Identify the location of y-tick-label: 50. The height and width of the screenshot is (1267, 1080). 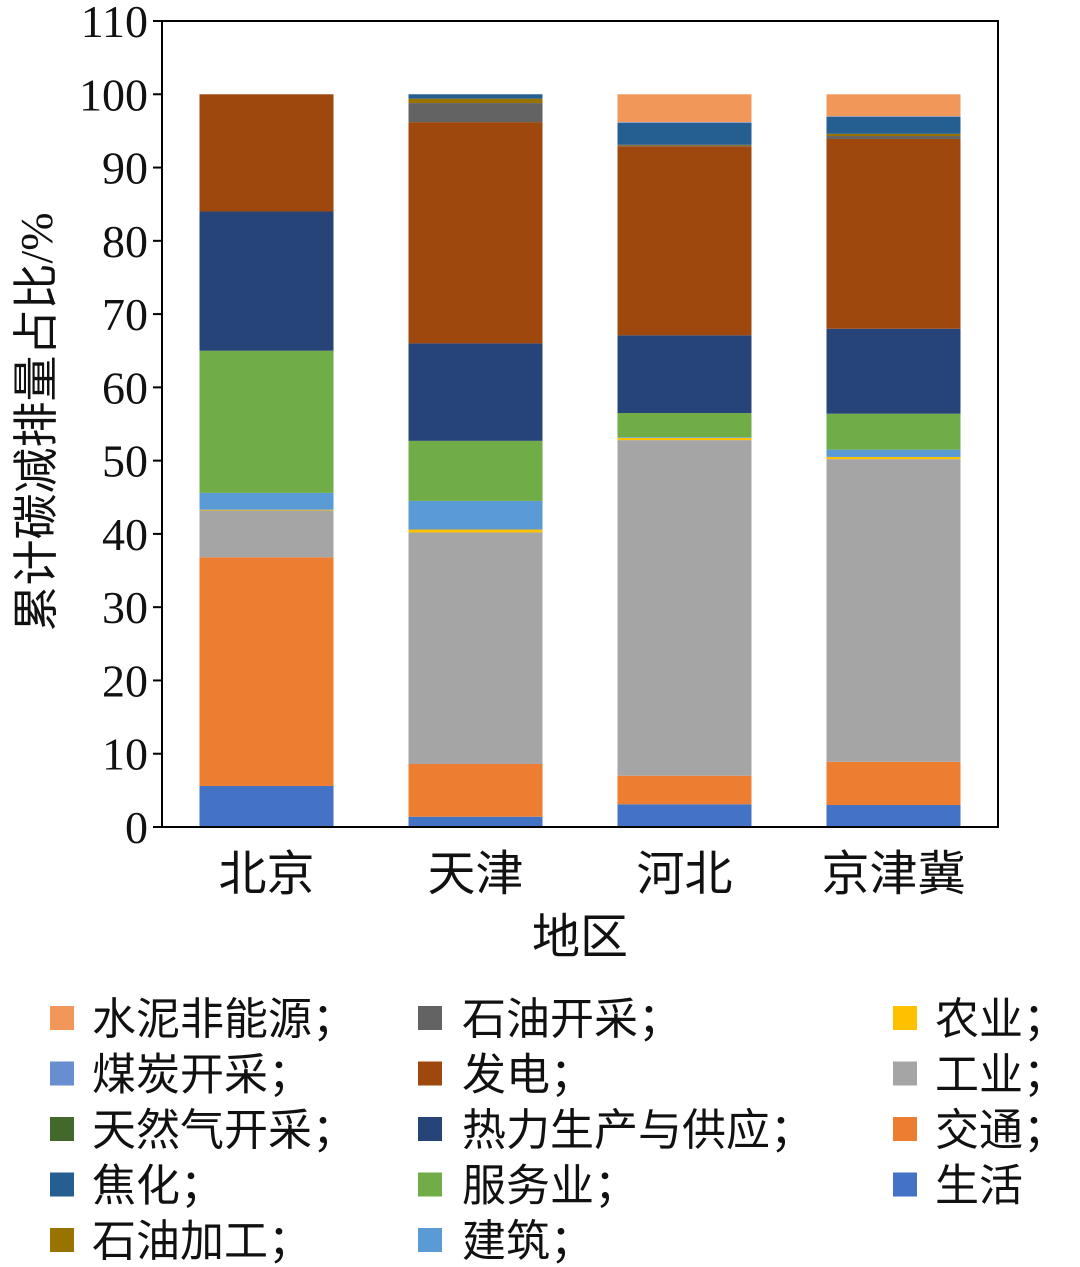
(125, 461).